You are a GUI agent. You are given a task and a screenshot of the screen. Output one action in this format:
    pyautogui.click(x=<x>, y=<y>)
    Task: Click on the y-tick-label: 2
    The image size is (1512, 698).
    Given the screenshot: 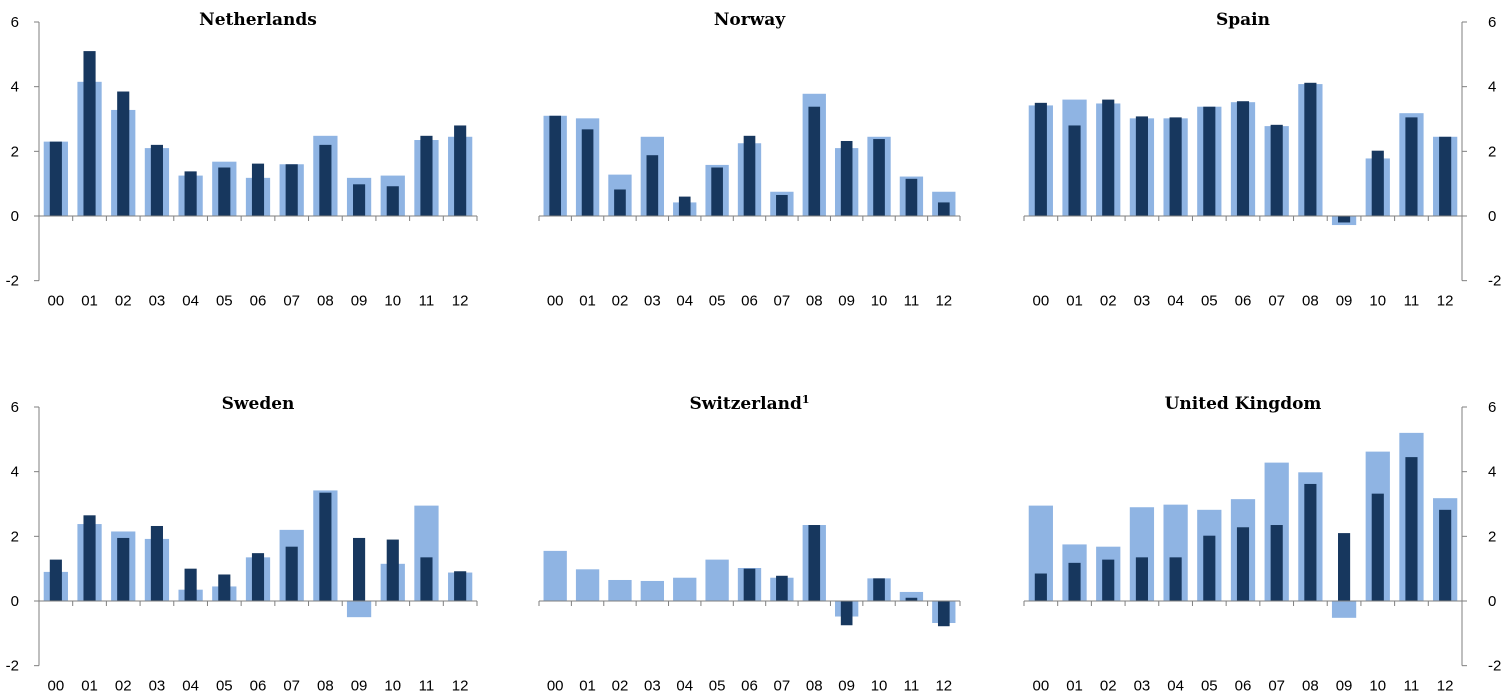 What is the action you would take?
    pyautogui.click(x=15, y=536)
    